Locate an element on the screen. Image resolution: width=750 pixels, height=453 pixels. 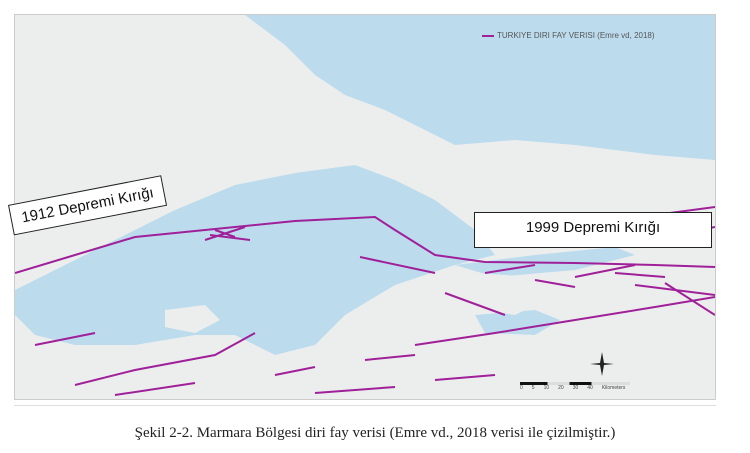
scale-tick: 10 is located at coordinates (546, 388).